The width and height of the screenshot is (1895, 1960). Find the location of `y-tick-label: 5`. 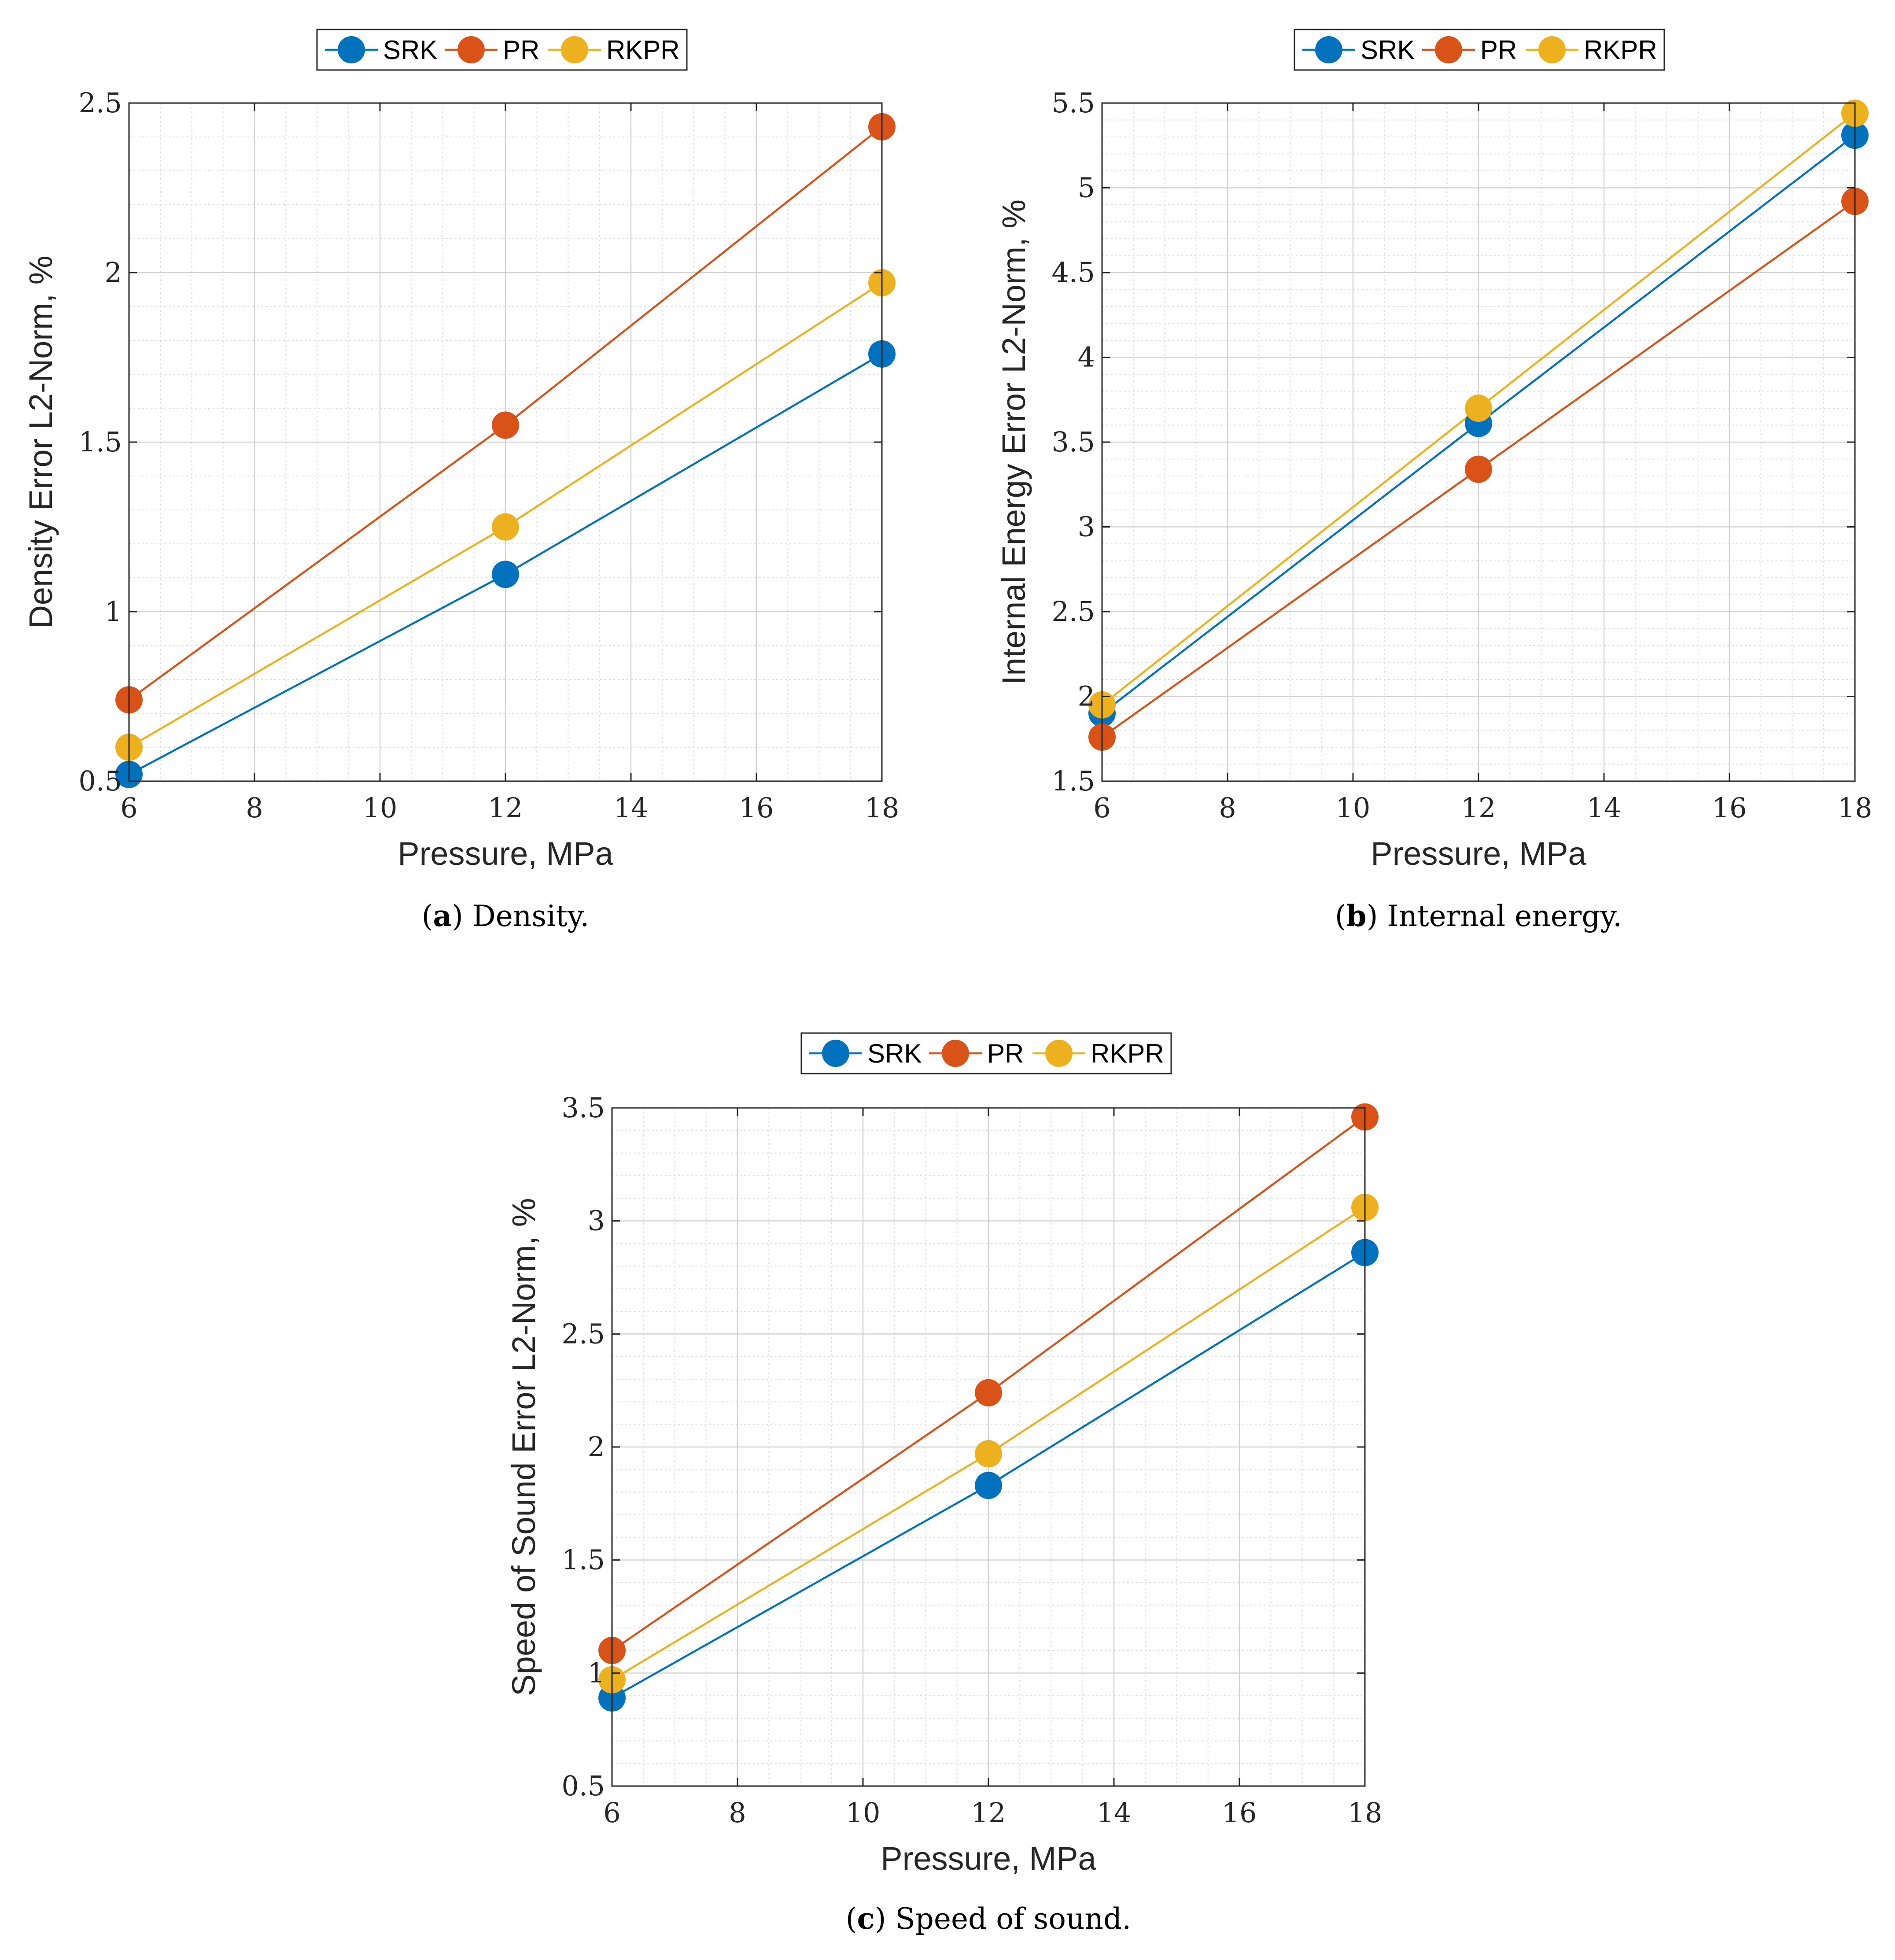

y-tick-label: 5 is located at coordinates (1086, 188).